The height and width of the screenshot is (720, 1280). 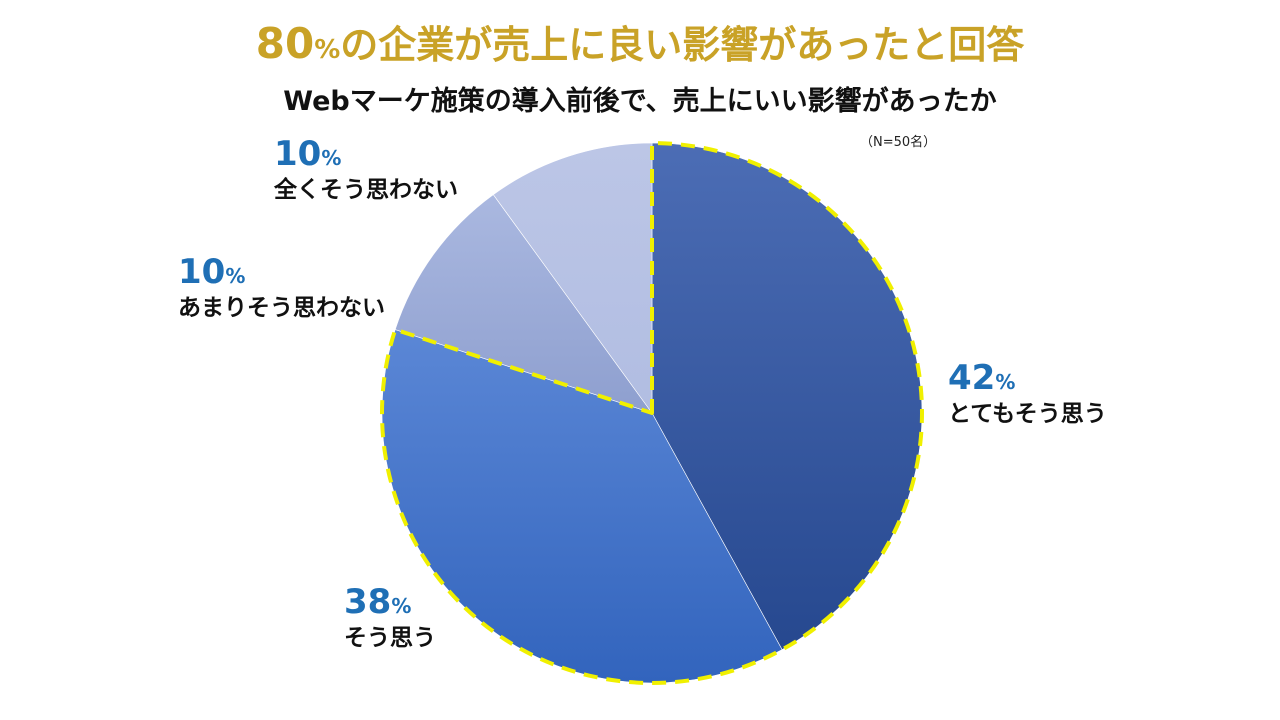 I want to click on slice-name: そう思う, so click(x=390, y=638).